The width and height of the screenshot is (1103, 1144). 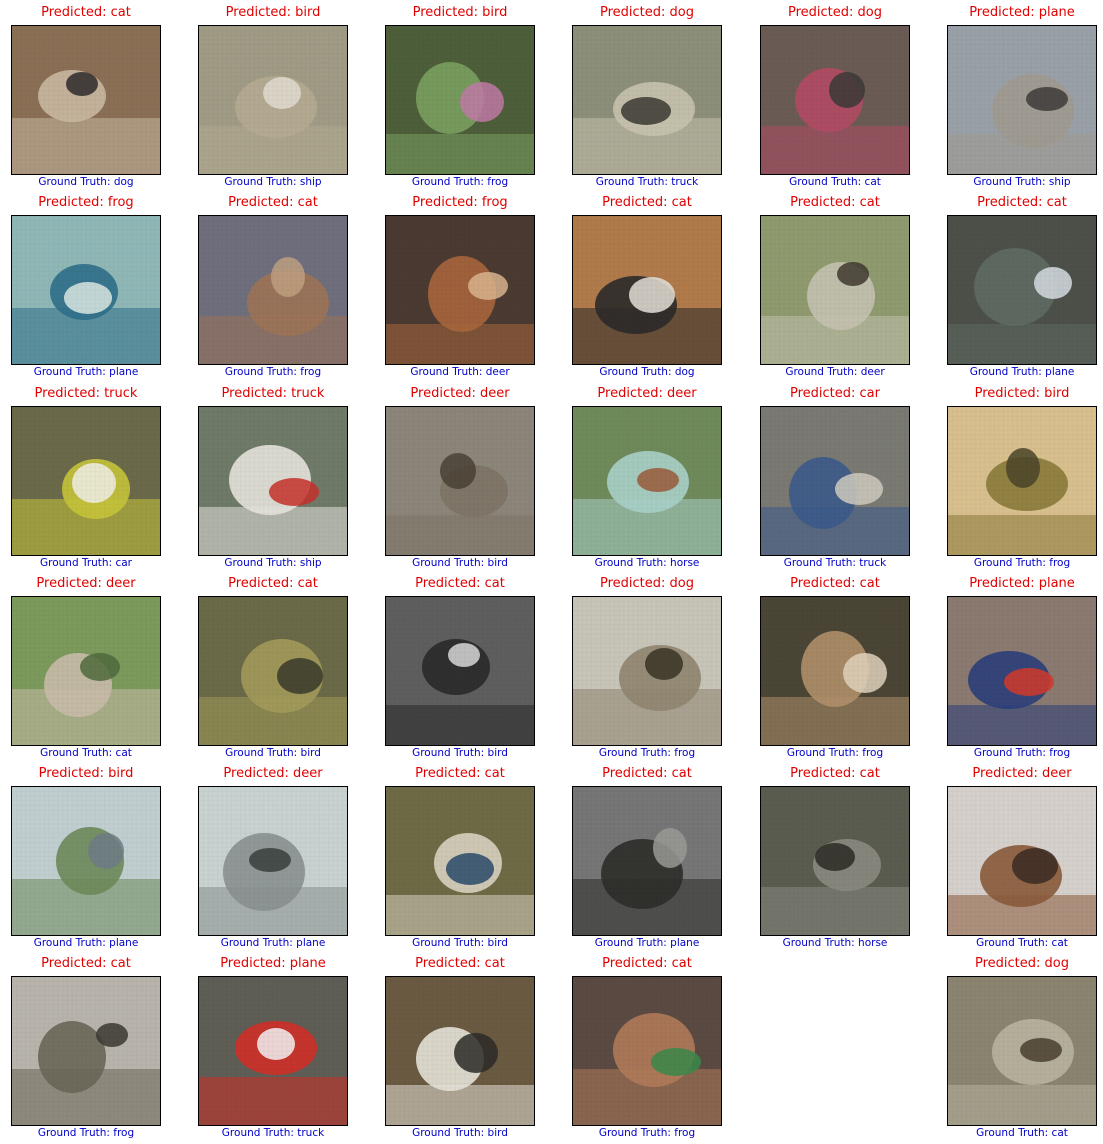 I want to click on sample-cell: Predicted: truck Ground Truth: car, so click(x=86, y=478).